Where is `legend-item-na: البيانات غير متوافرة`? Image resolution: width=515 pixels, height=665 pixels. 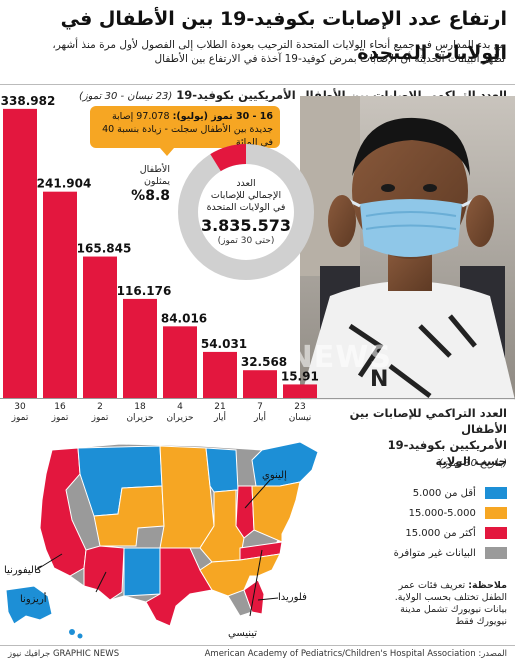
legend-item-na: البيانات غير متوافرة is located at coordinates (437, 554).